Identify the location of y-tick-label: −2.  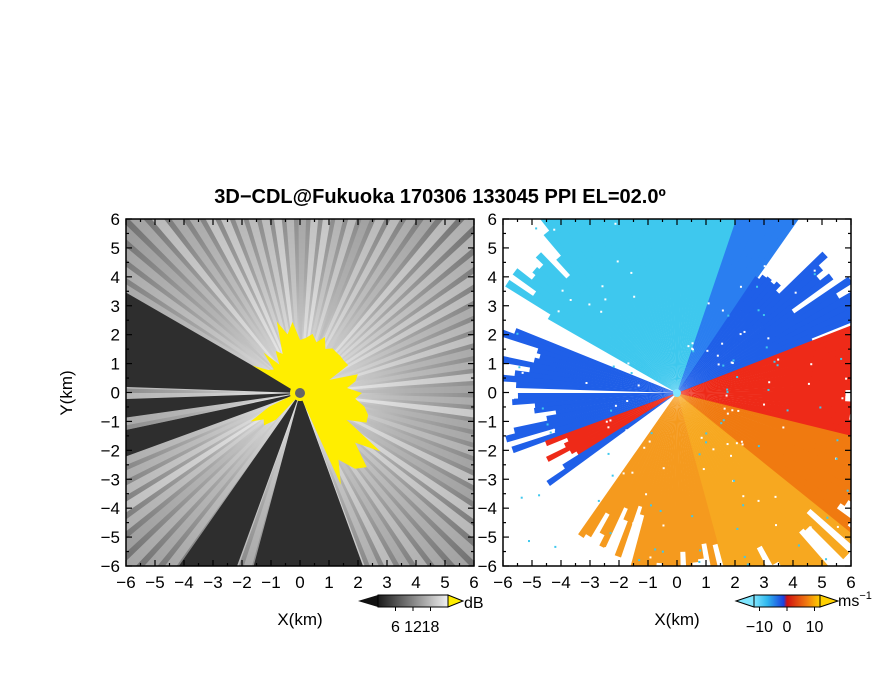
(110, 450).